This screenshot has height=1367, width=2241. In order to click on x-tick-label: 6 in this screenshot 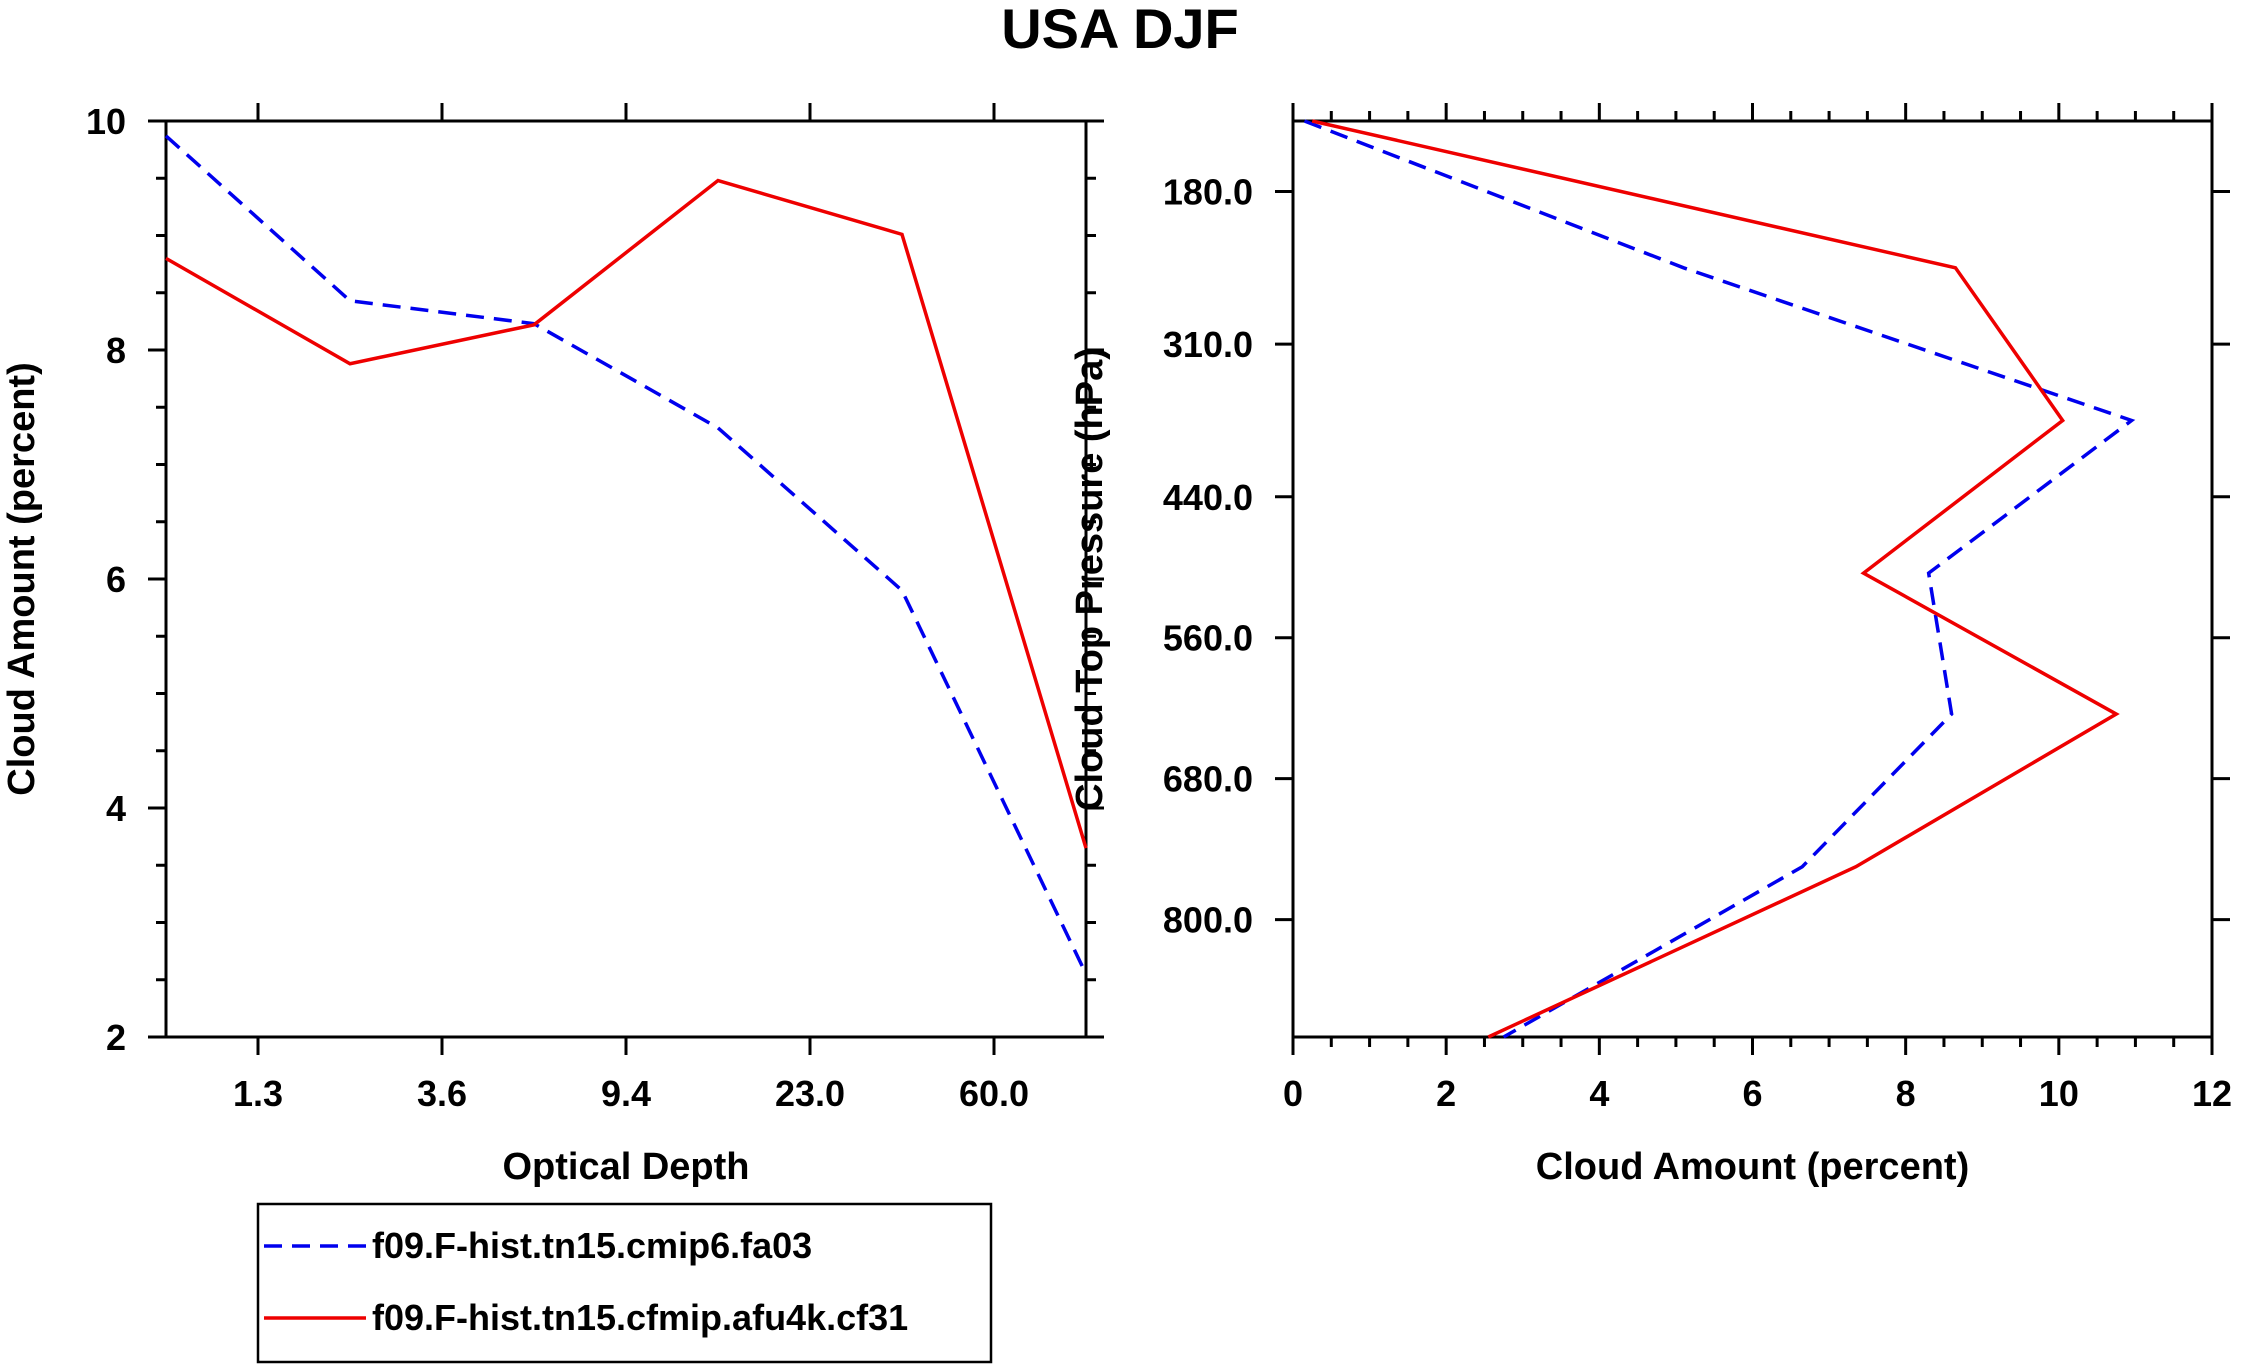, I will do `click(1752, 1093)`.